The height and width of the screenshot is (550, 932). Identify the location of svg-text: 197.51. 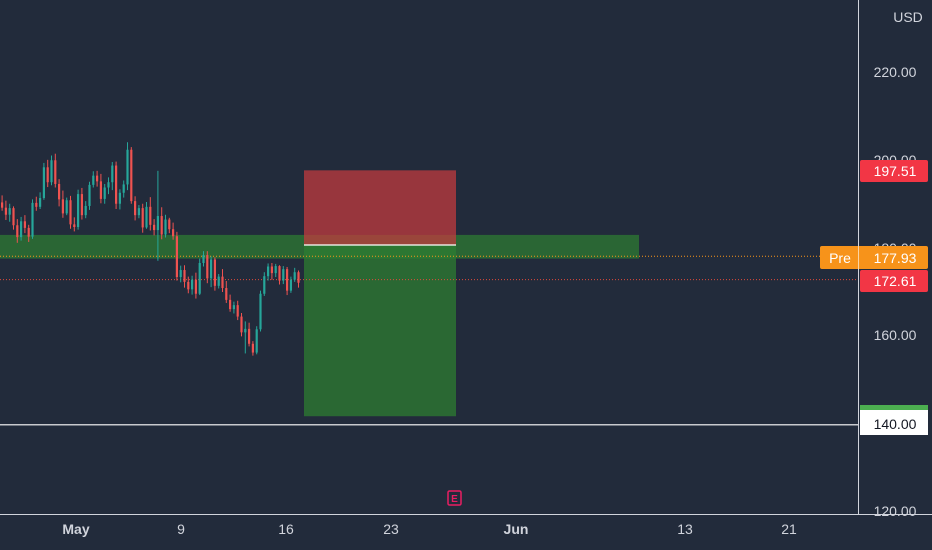
(895, 171).